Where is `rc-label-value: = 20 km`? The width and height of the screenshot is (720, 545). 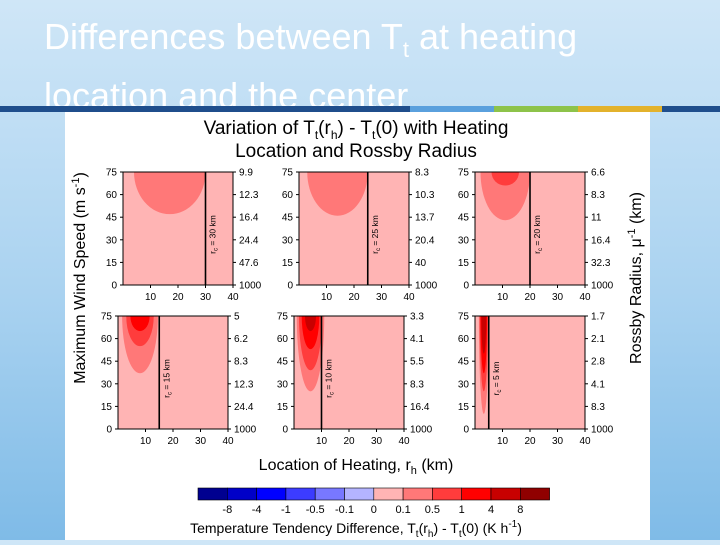 rc-label-value: = 20 km is located at coordinates (537, 231).